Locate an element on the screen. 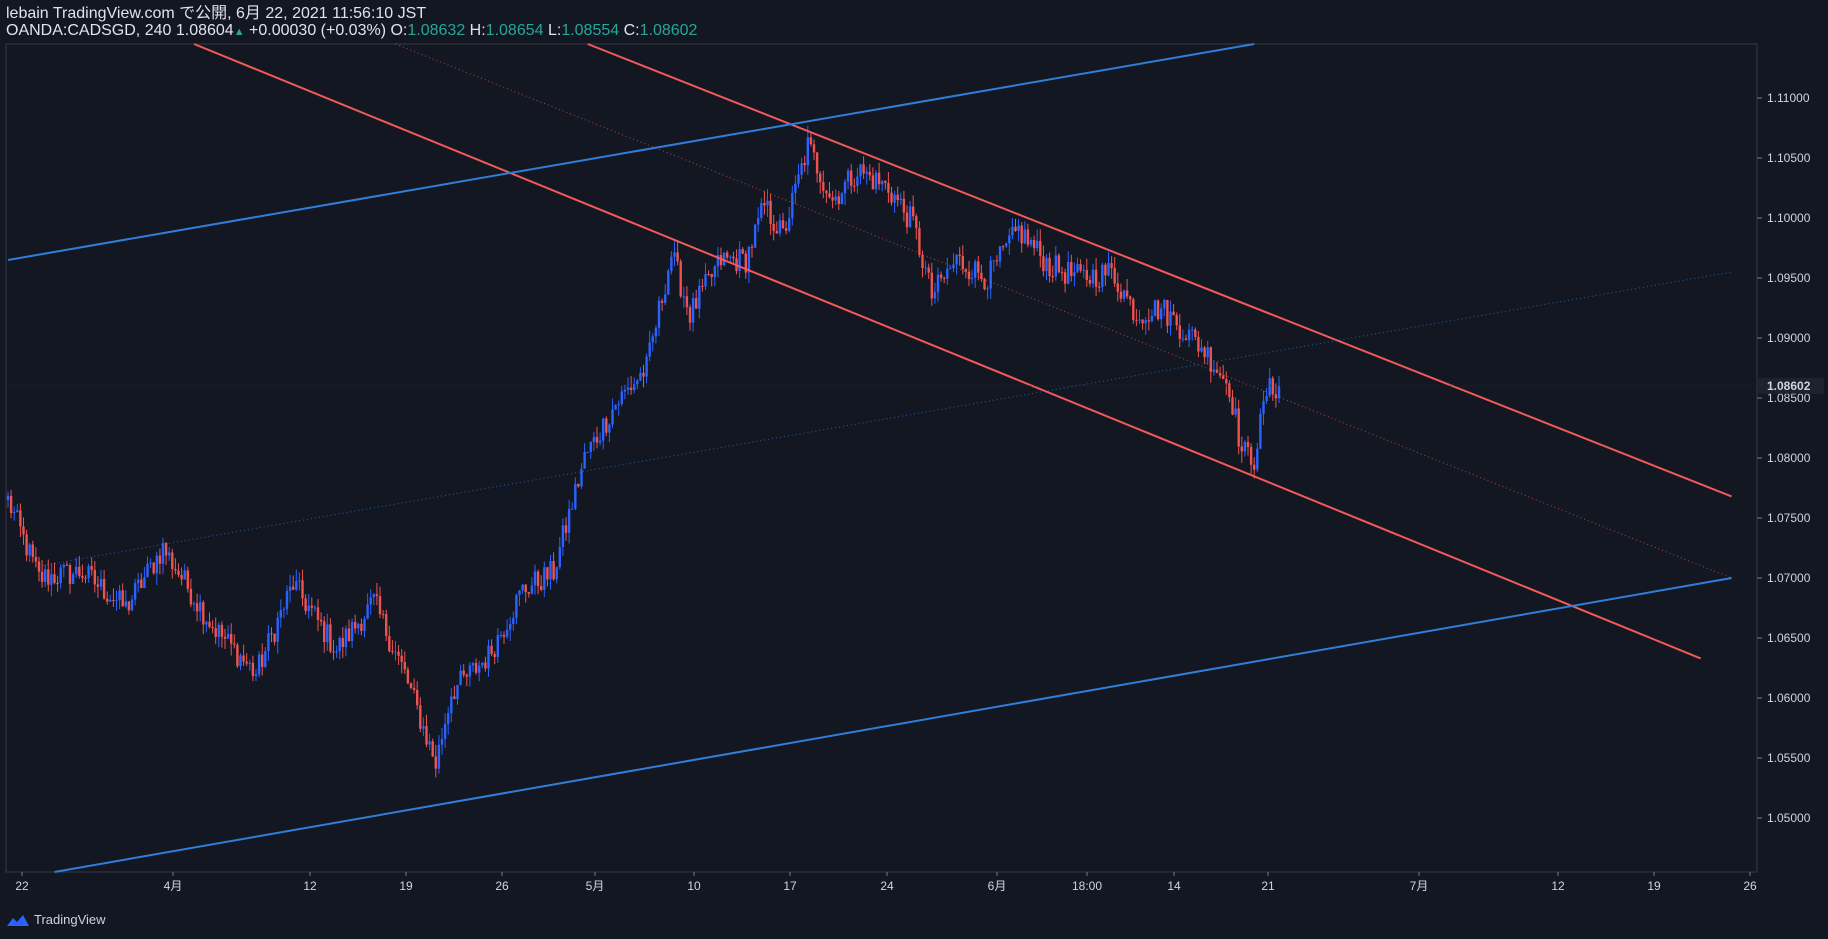 The width and height of the screenshot is (1828, 939). price-tick-label: 1.10000 is located at coordinates (1789, 218).